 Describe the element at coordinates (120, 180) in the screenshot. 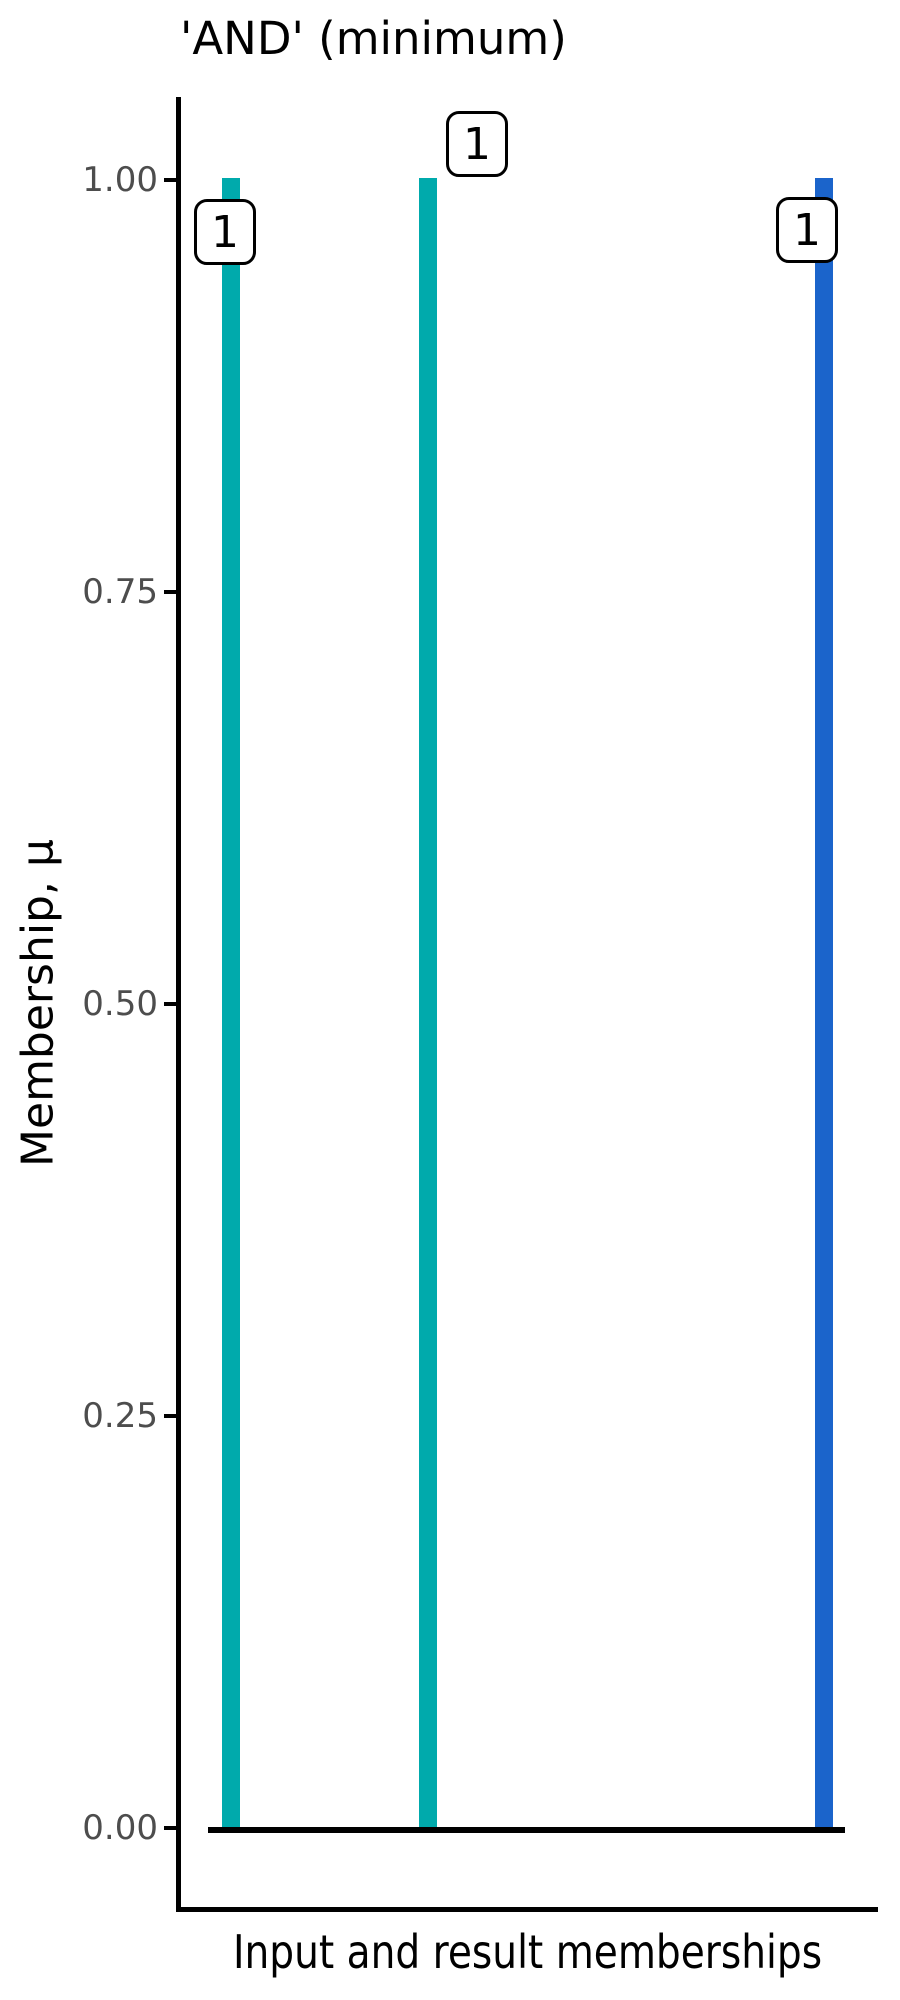

I see `y-tick-label-1.00: 1.00` at that location.